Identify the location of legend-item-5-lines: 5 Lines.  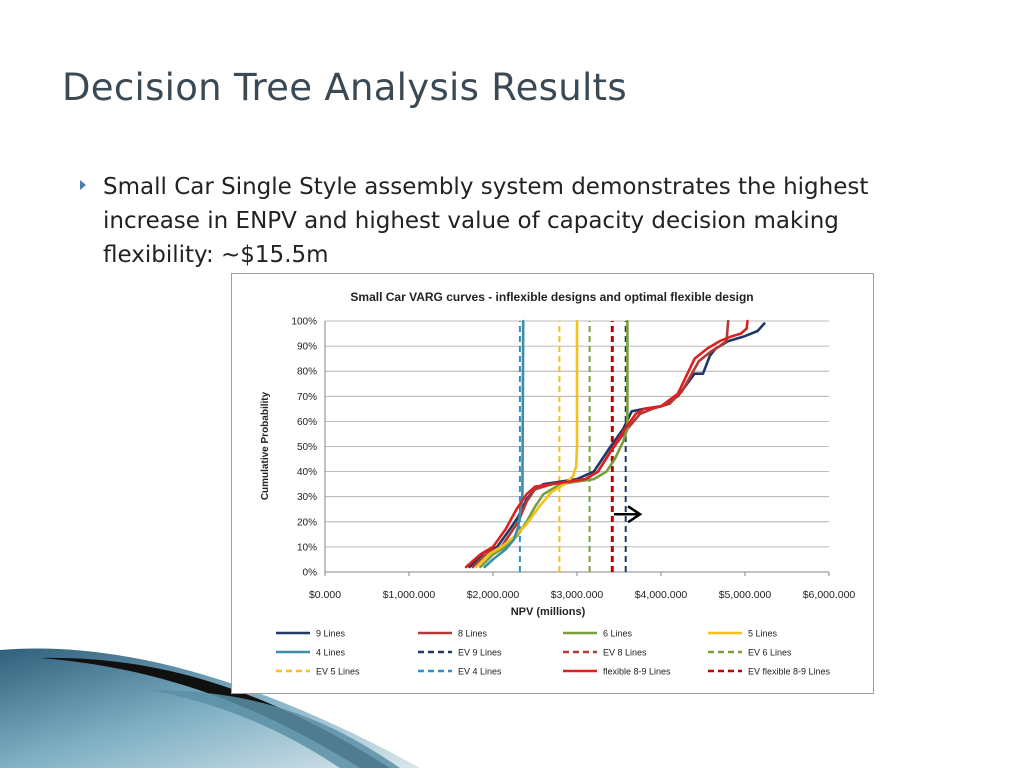
(743, 634).